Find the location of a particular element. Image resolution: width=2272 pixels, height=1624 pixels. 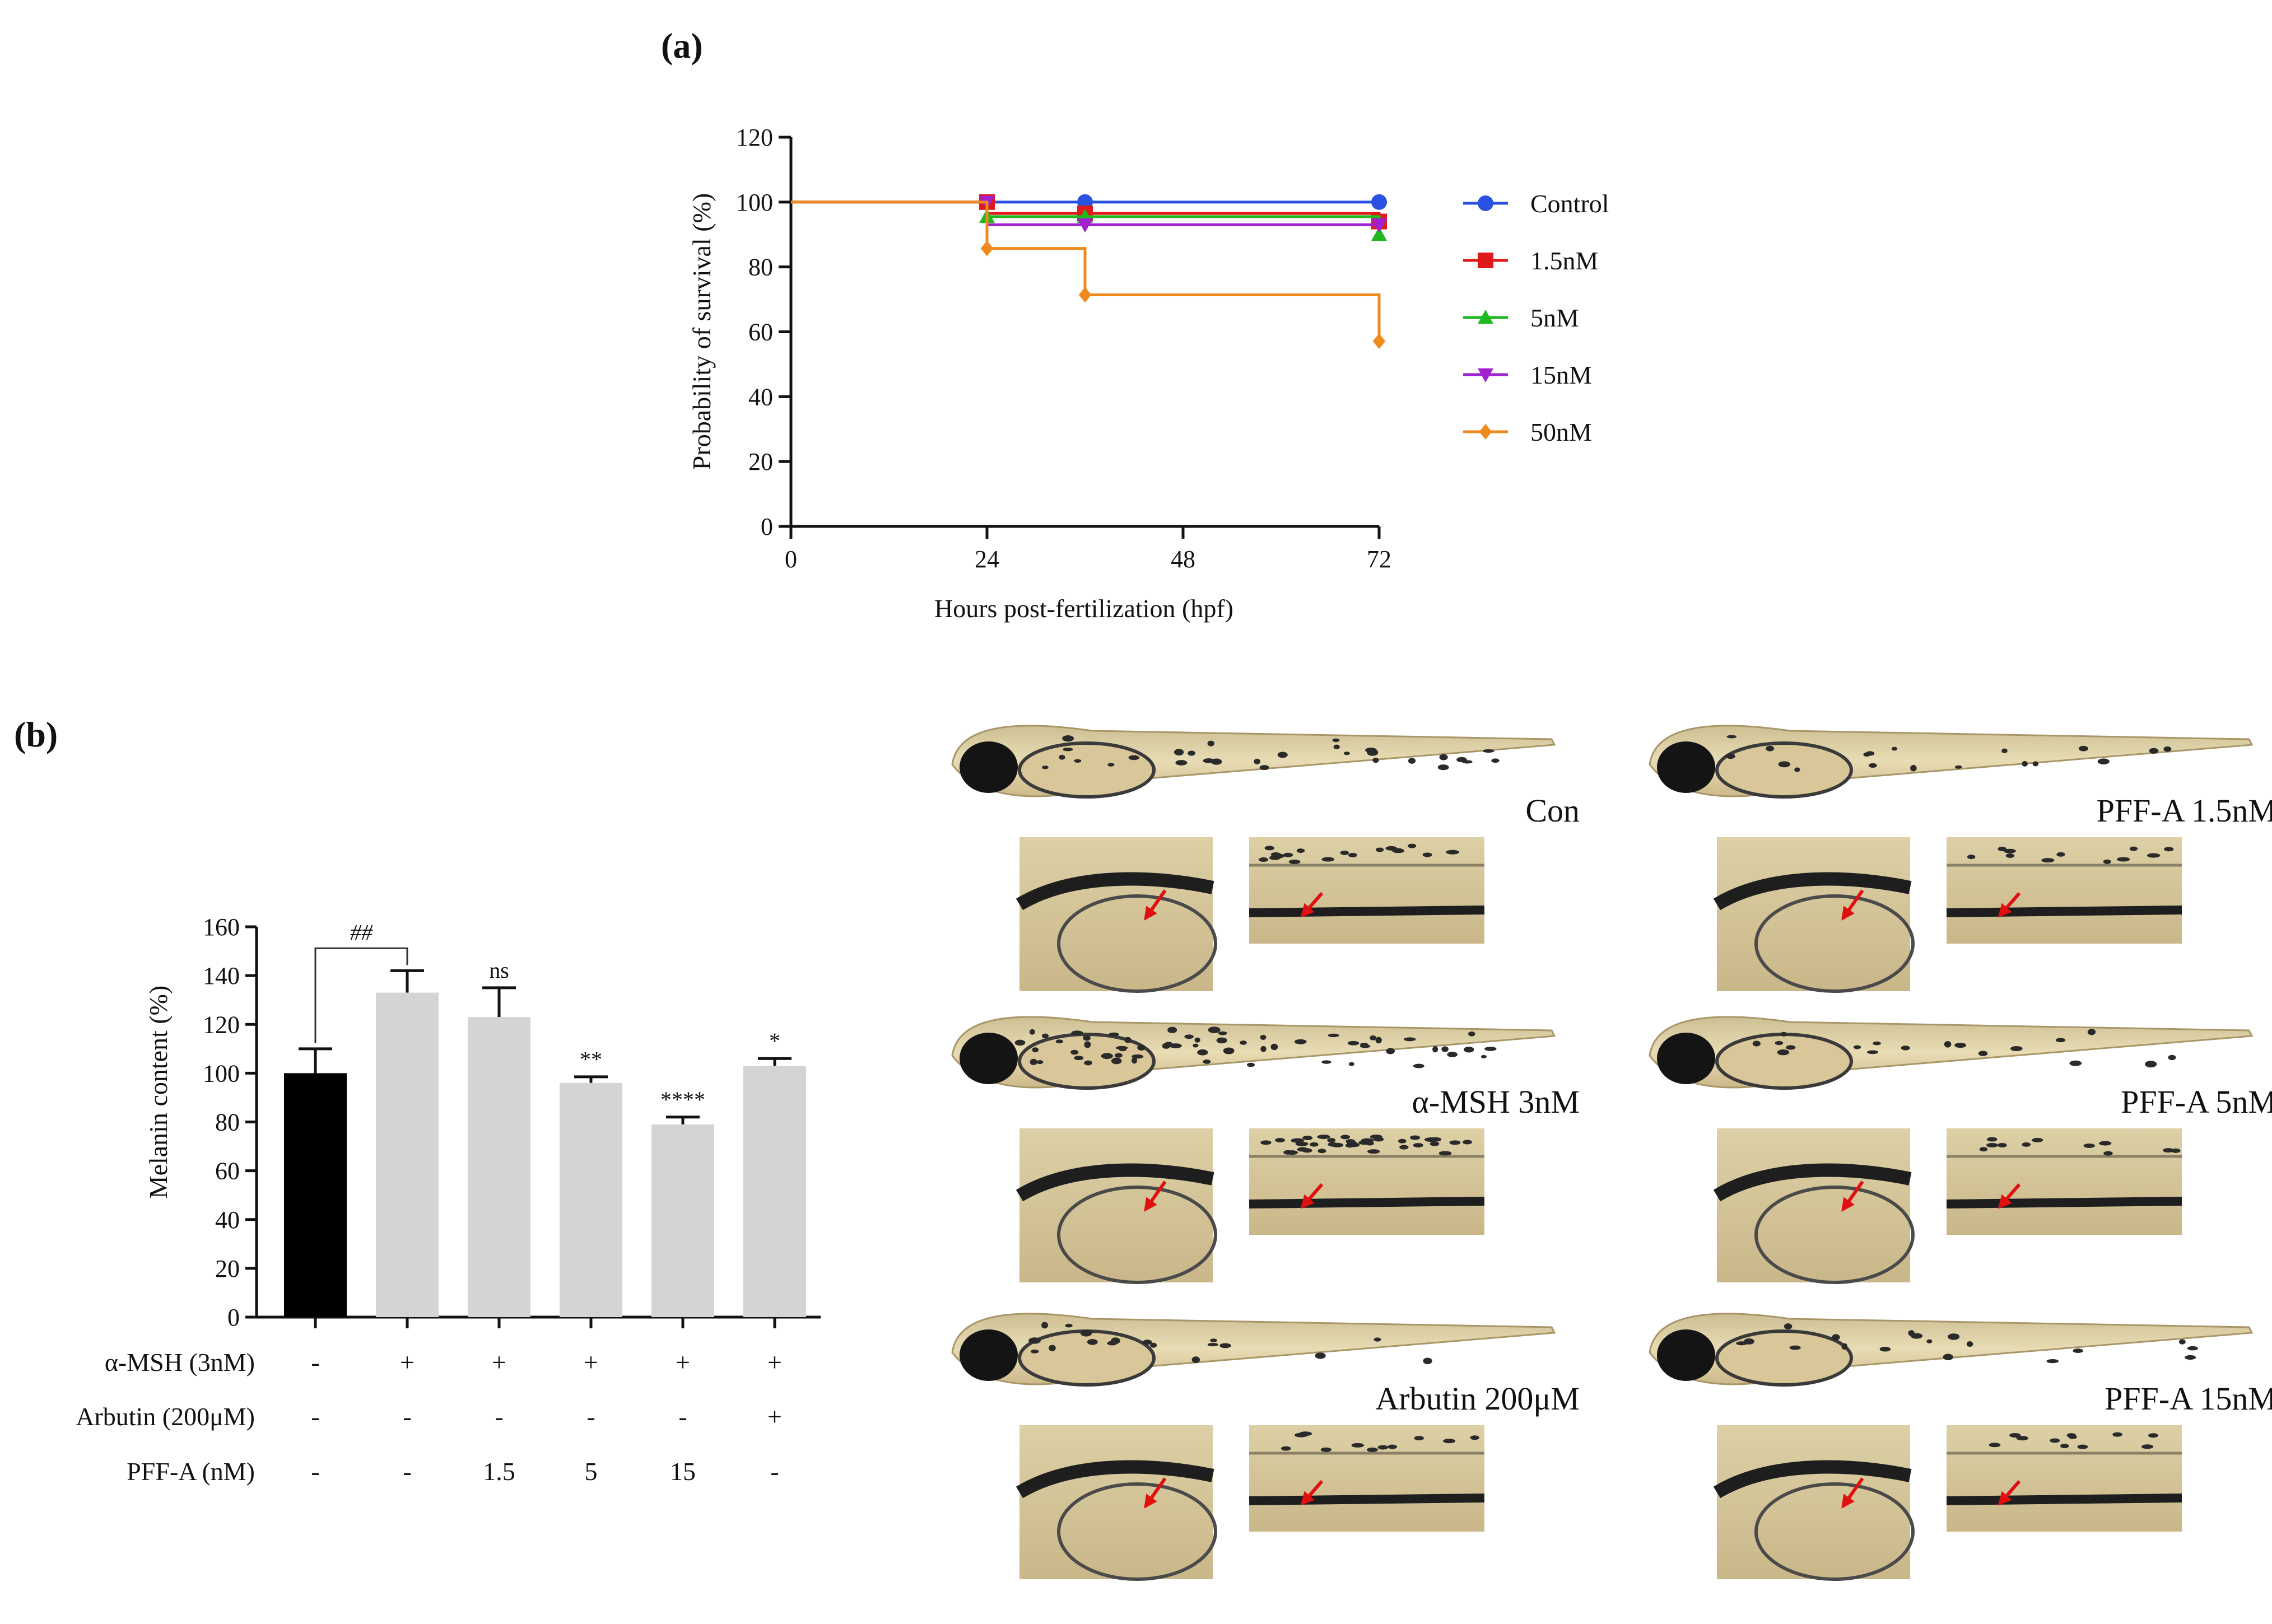

survival-legend: Control 1.5nM 5nM 15nM 50nM is located at coordinates (1536, 318).